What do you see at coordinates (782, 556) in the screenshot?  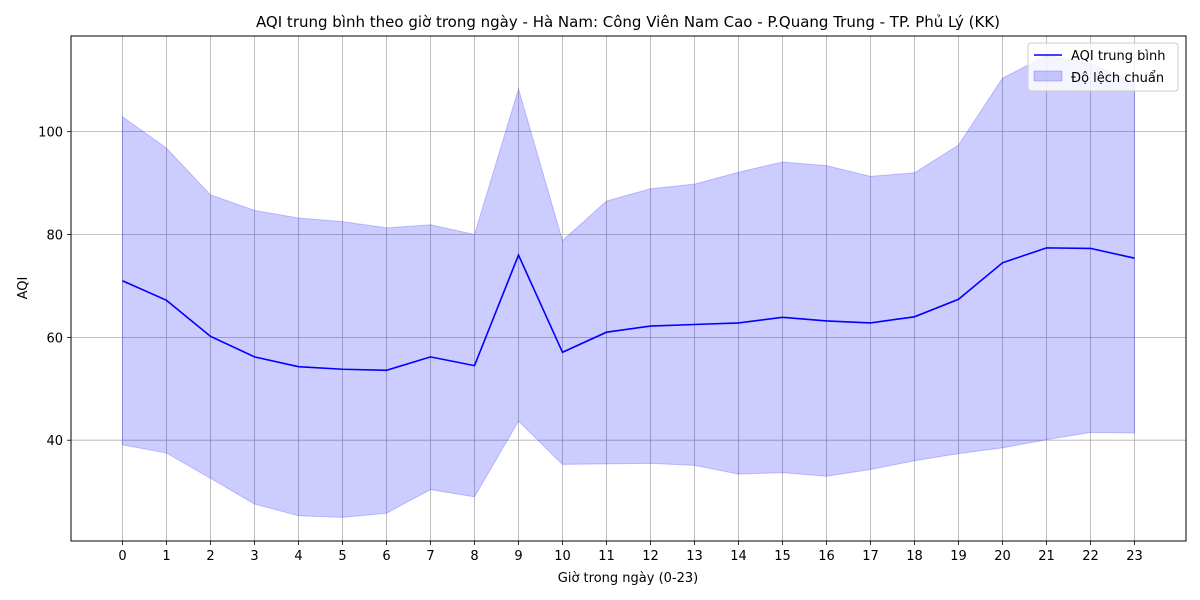 I see `x-tick-label: 15` at bounding box center [782, 556].